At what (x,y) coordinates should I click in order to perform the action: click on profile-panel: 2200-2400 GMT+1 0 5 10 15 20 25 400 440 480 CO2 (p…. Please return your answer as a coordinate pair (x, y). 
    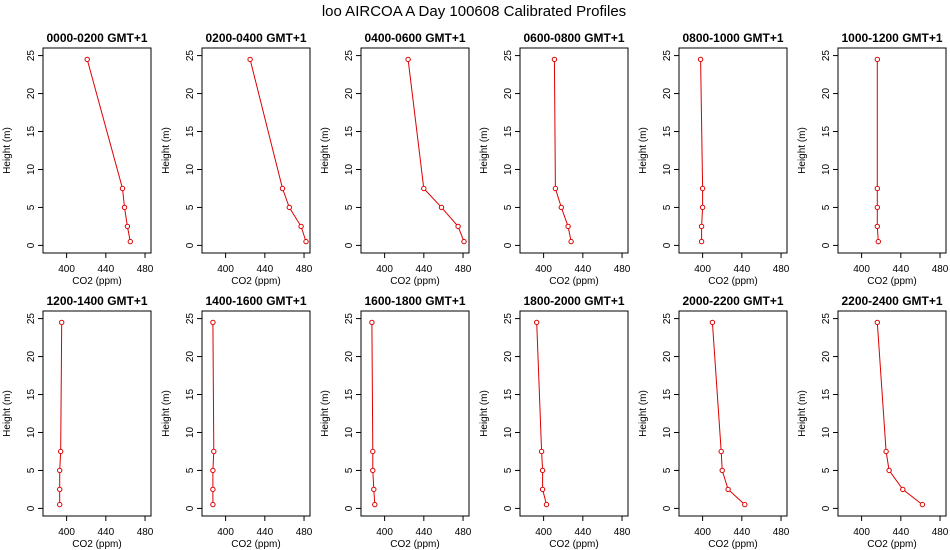
    Looking at the image, I should click on (873, 422).